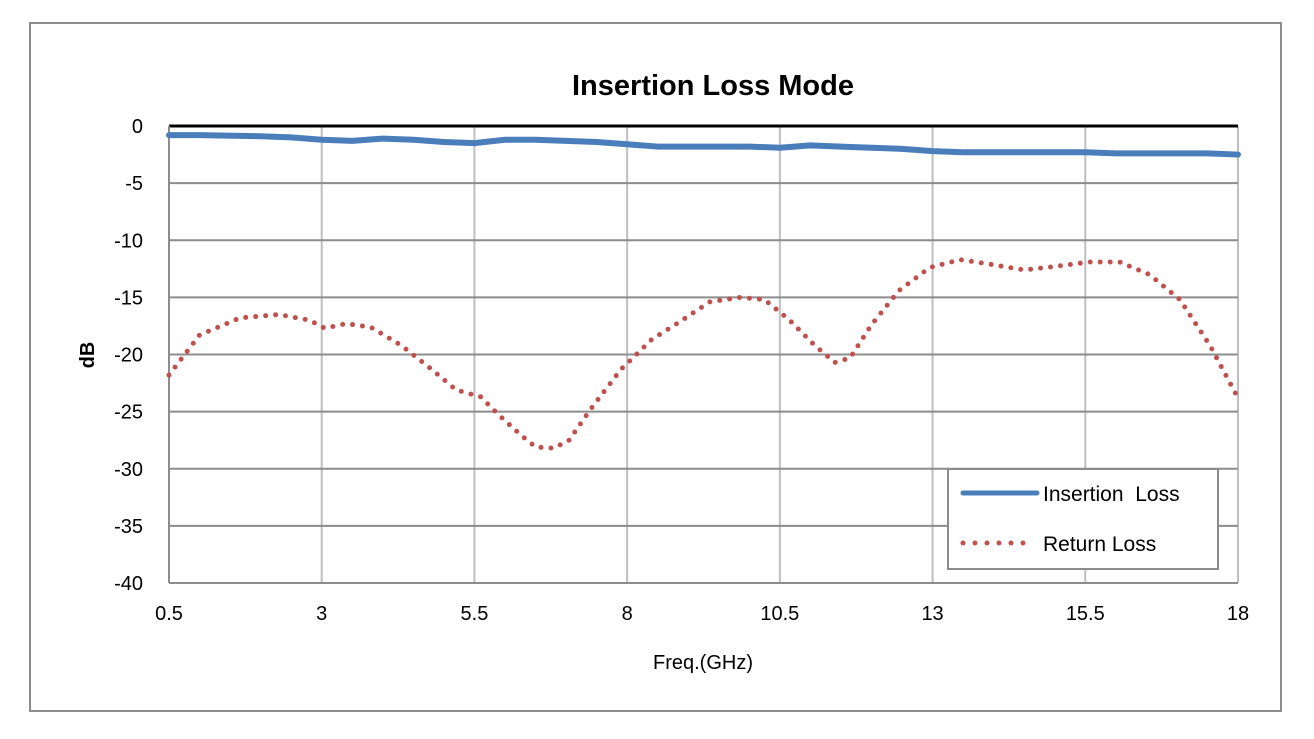 This screenshot has height=739, width=1314. I want to click on y-axis-label: dB, so click(88, 355).